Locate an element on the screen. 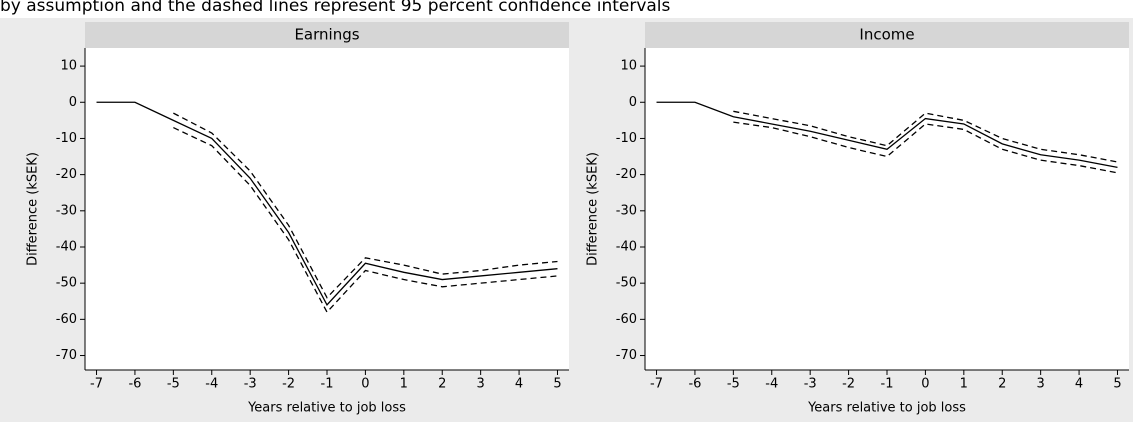 The image size is (1133, 422). panel-title: Income is located at coordinates (886, 35).